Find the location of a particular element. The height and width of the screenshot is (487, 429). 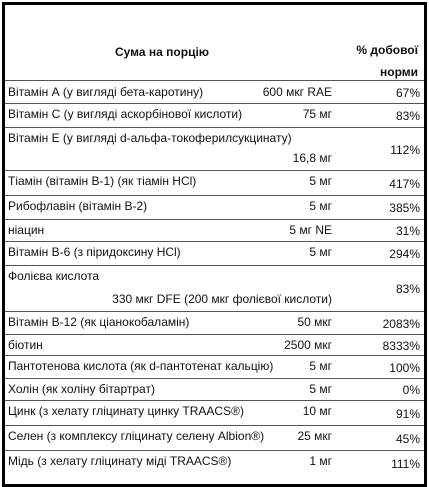

nutrient-name: Вітамін В-6 (з піридоксину HCl) is located at coordinates (94, 252).